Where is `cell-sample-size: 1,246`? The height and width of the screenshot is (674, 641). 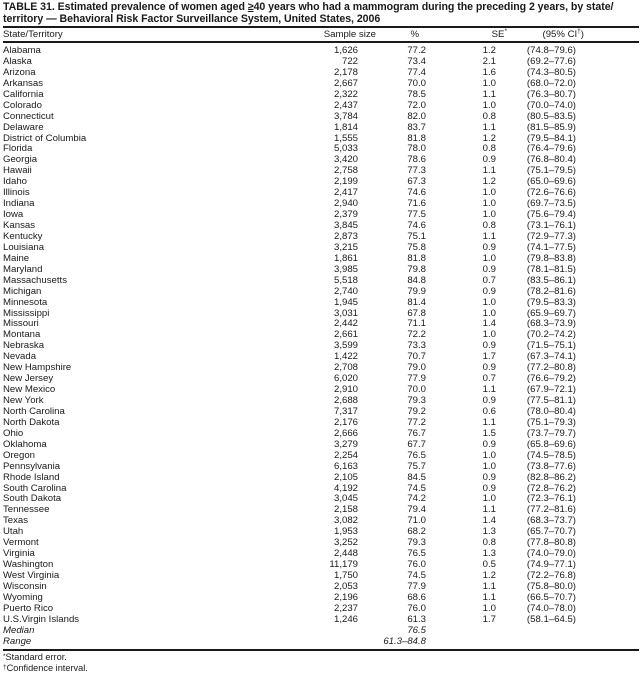
cell-sample-size: 1,246 is located at coordinates (345, 619).